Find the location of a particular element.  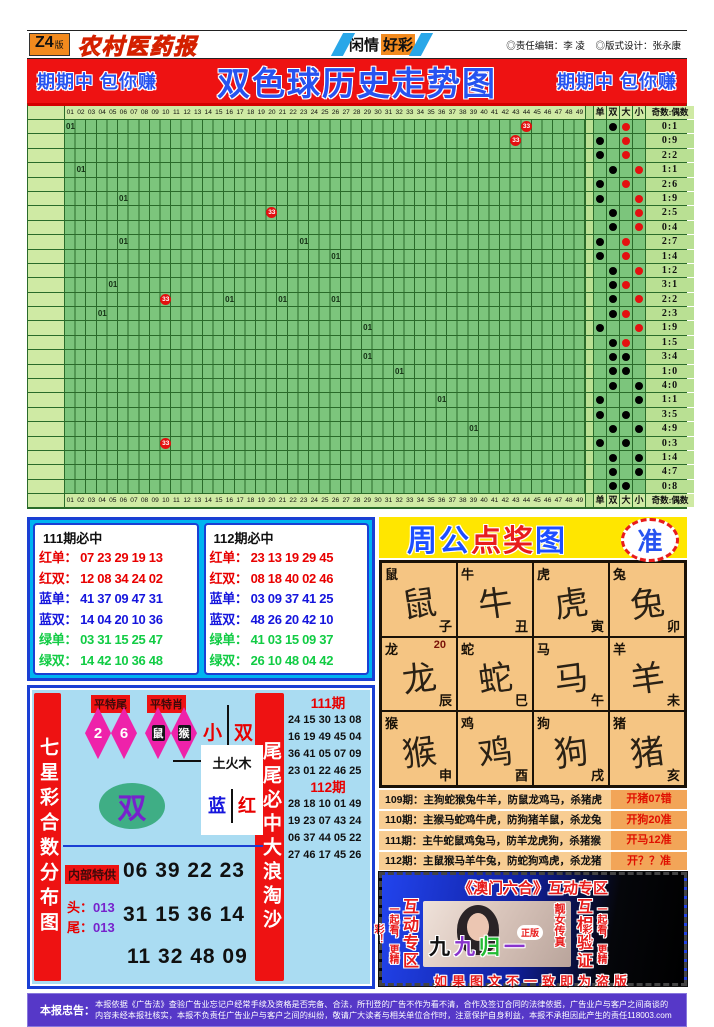

prediction-result: 开猪07错 is located at coordinates (649, 799).